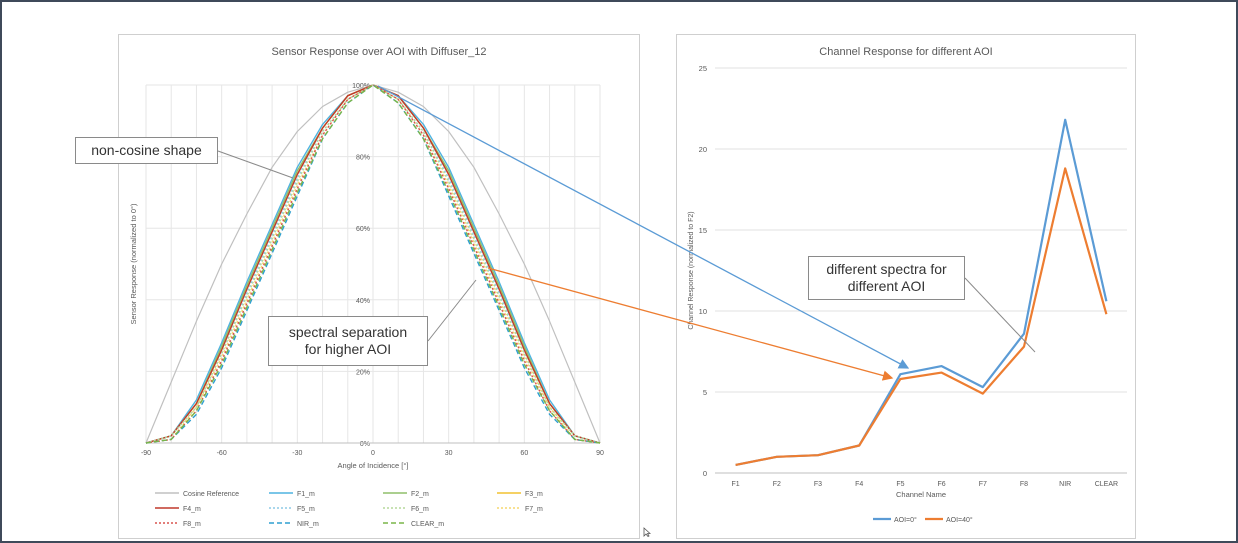 This screenshot has width=1238, height=543. I want to click on x-tick-label: 60, so click(524, 453).